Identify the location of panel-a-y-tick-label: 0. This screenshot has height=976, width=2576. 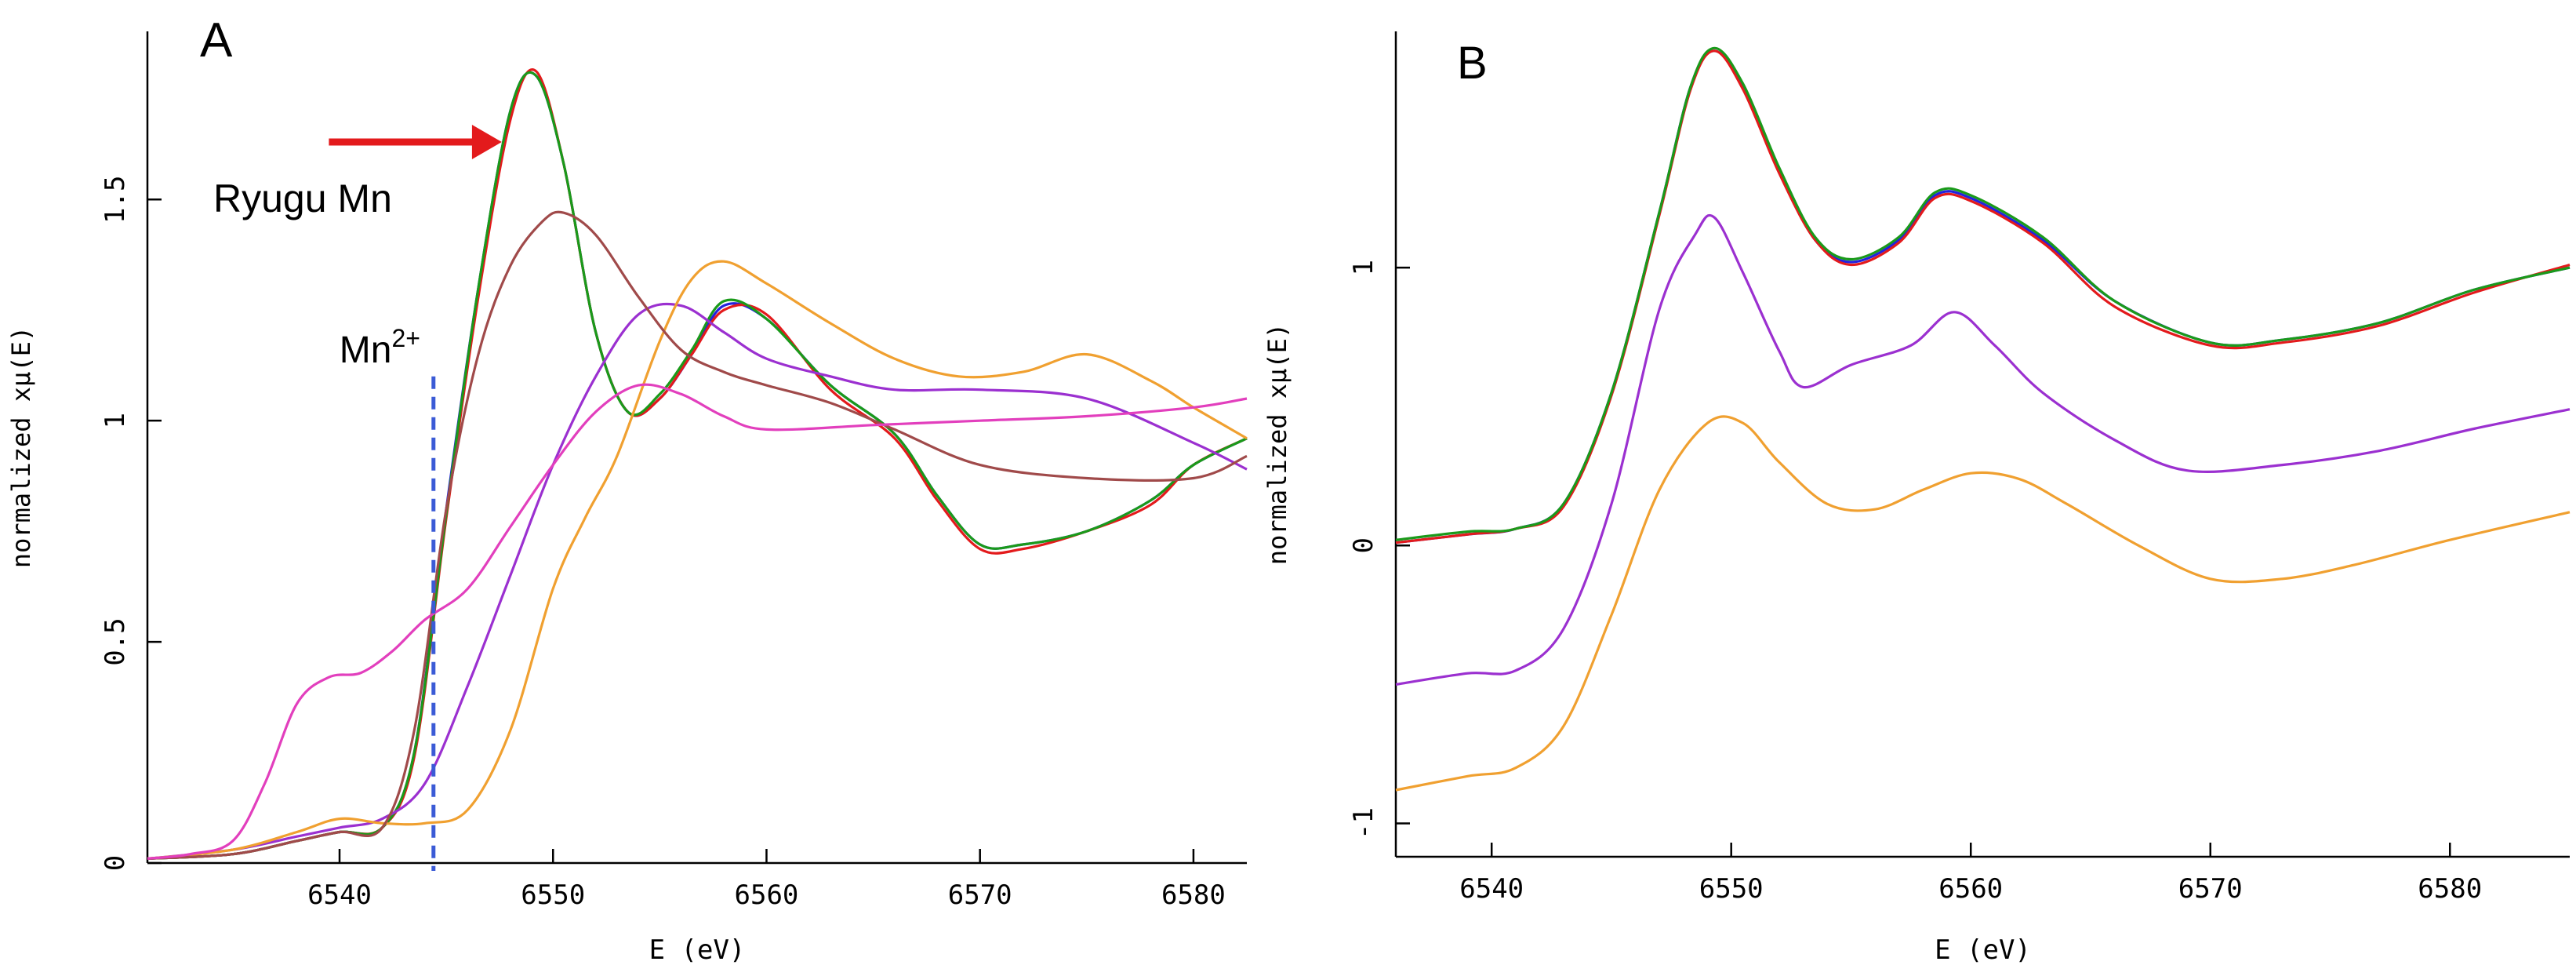
(115, 863).